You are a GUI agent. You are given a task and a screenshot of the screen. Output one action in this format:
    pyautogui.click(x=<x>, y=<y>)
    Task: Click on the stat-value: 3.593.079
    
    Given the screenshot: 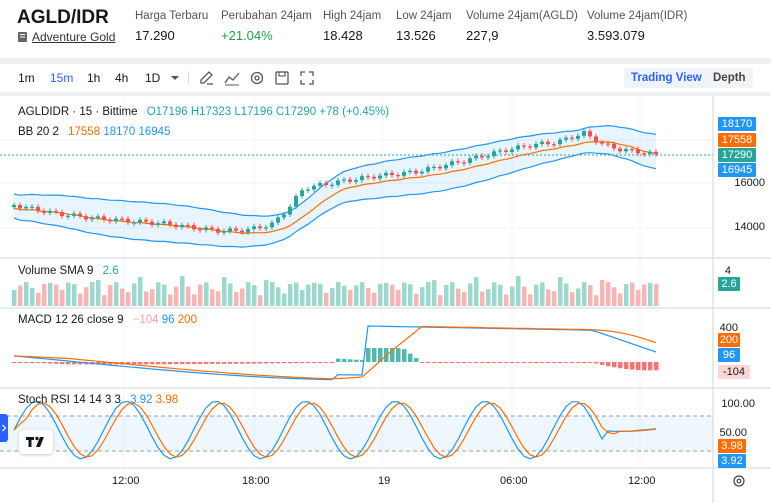 What is the action you would take?
    pyautogui.click(x=616, y=35)
    